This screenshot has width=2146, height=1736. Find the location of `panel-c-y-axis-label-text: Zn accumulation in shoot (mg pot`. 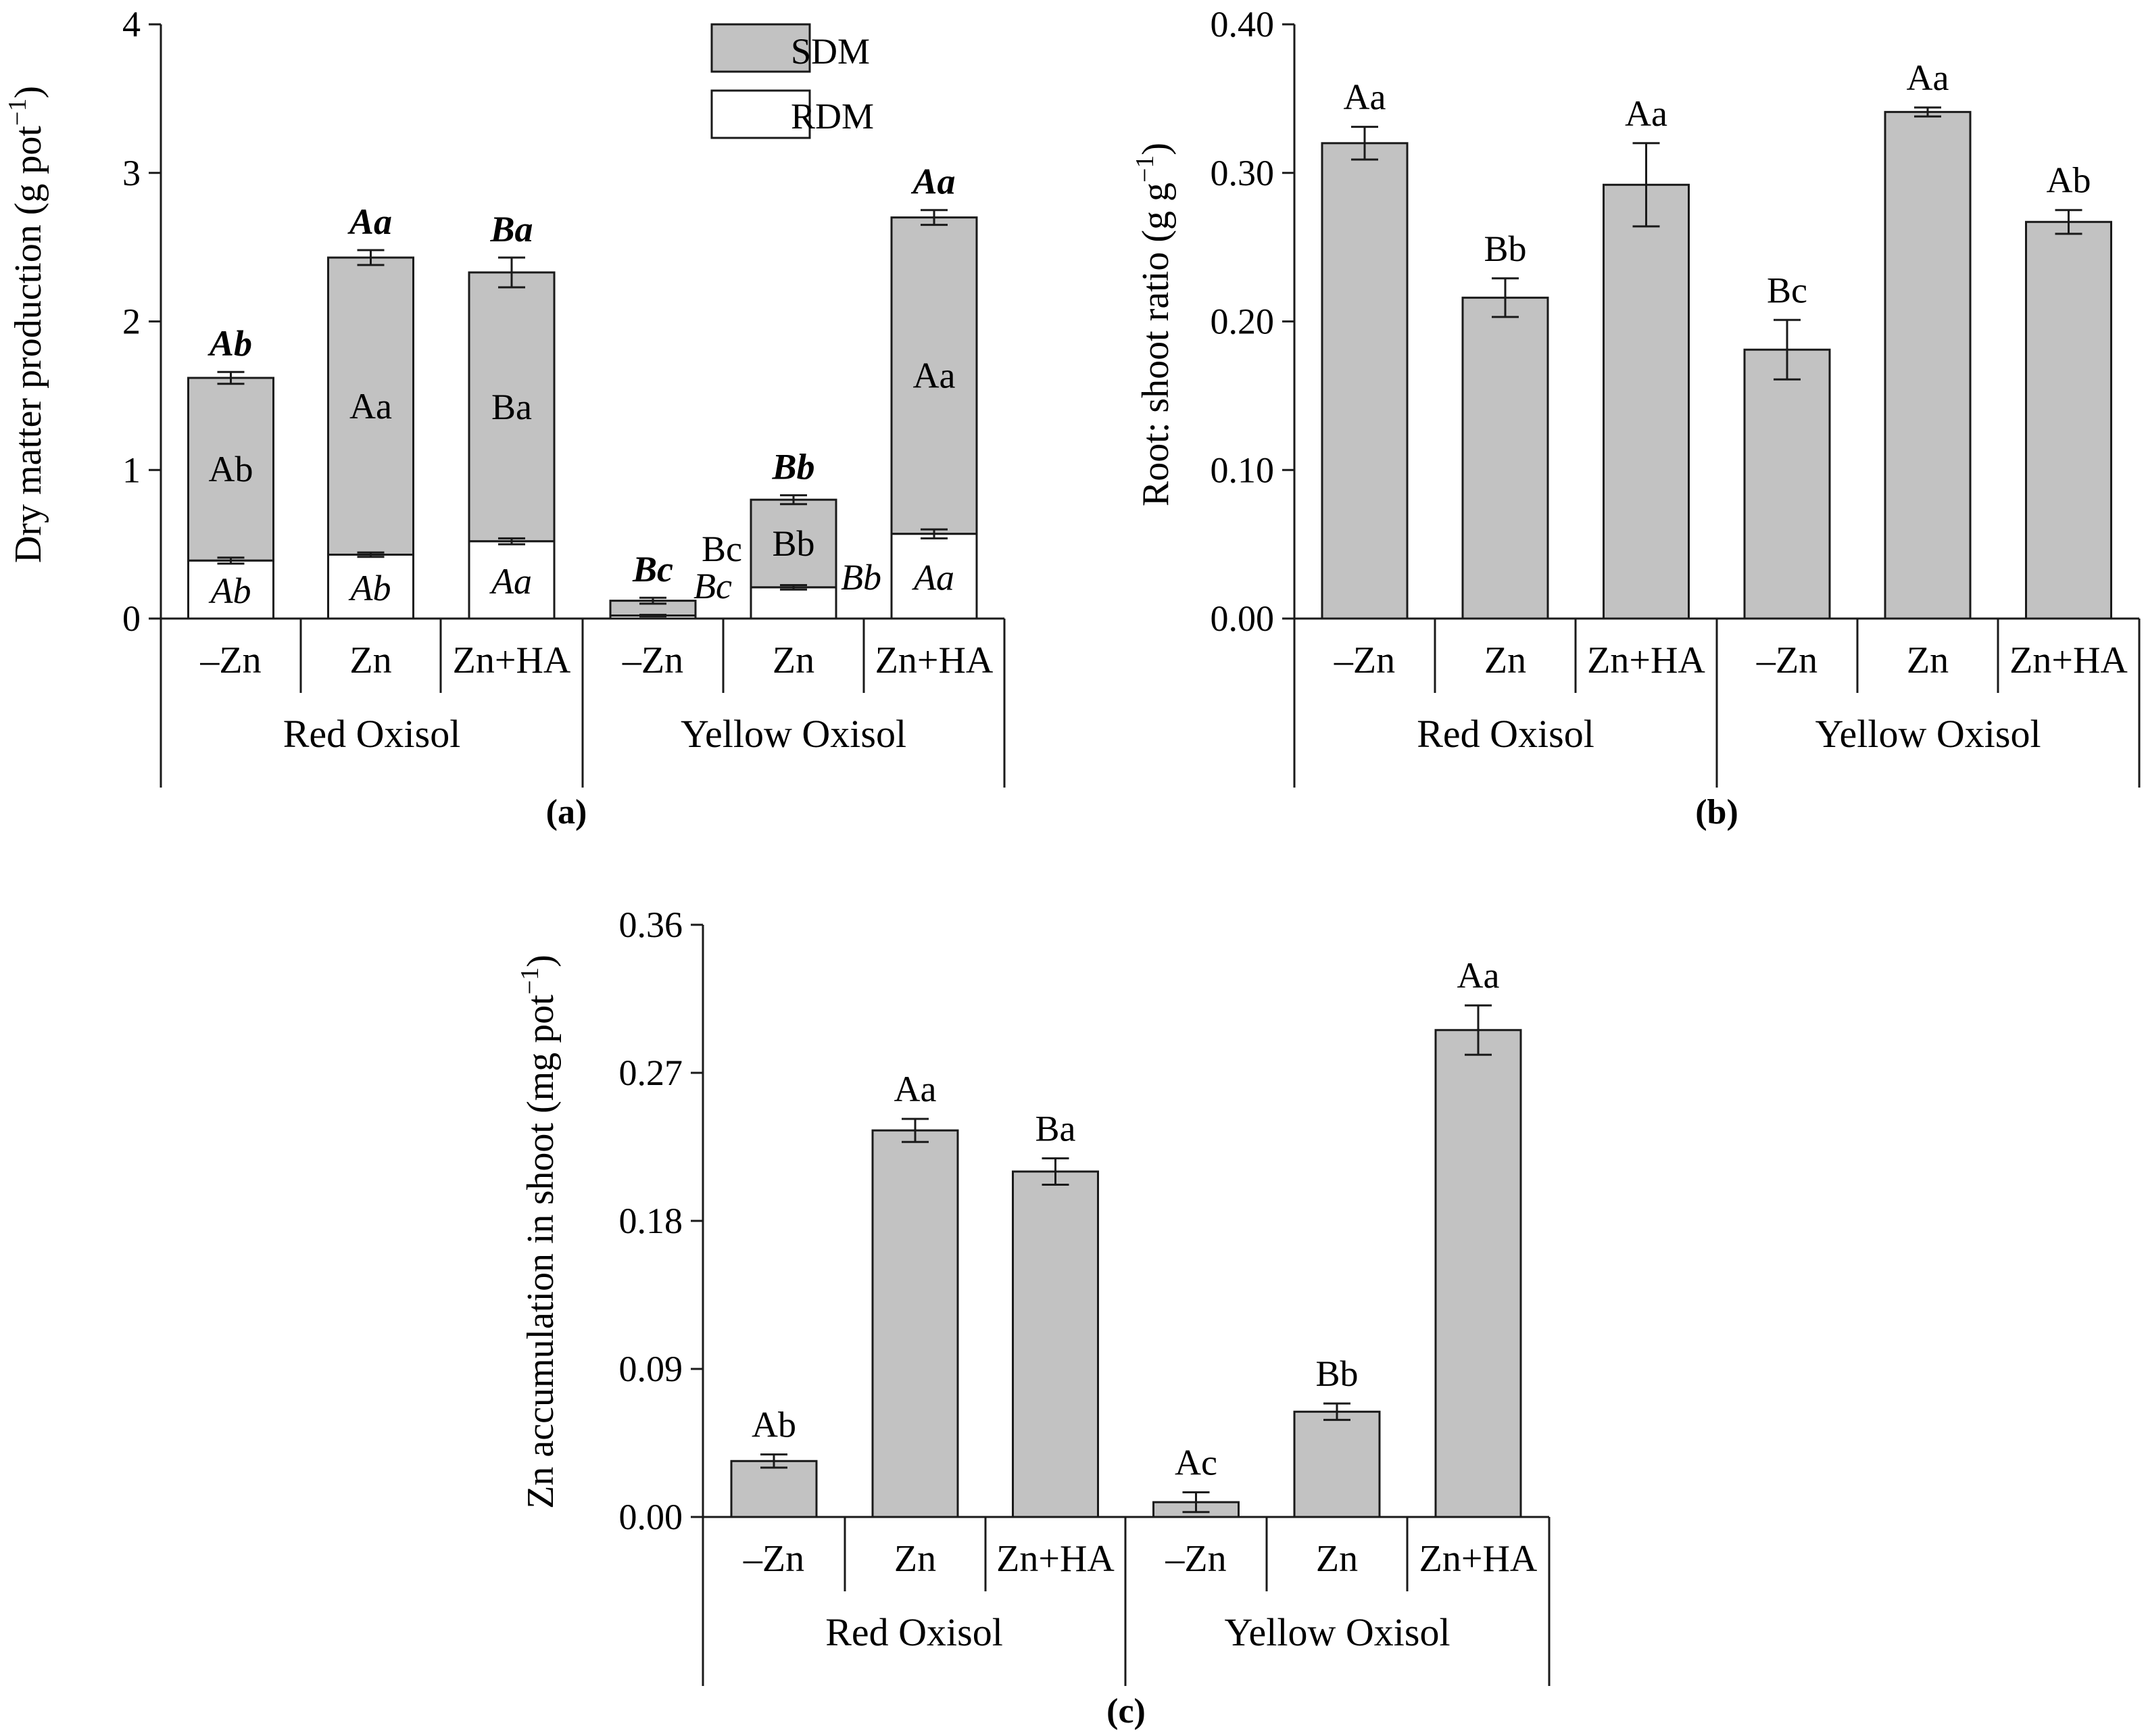

panel-c-y-axis-label-text: Zn accumulation in shoot (mg pot is located at coordinates (541, 1251).